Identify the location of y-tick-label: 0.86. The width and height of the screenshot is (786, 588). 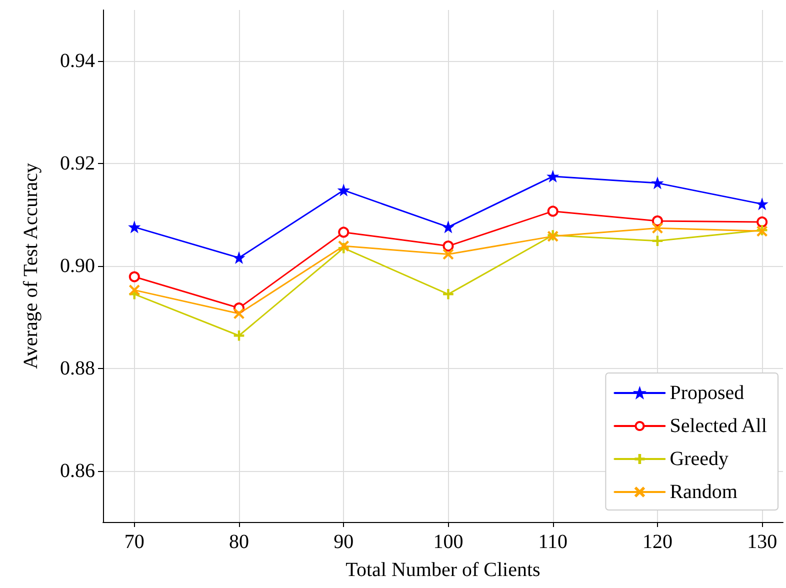
(77, 471).